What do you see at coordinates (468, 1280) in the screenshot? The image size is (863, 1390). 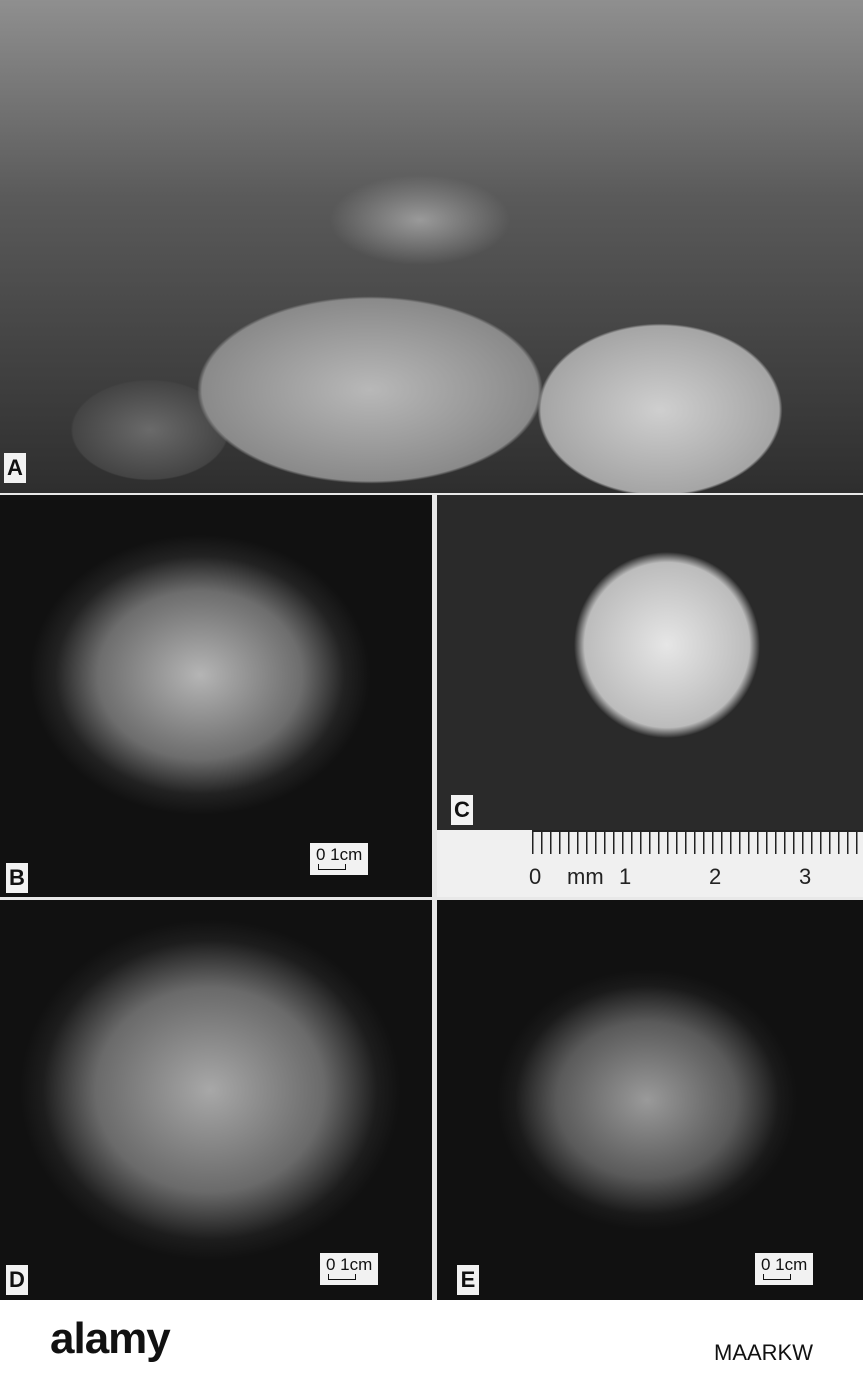 I see `panel-label: E` at bounding box center [468, 1280].